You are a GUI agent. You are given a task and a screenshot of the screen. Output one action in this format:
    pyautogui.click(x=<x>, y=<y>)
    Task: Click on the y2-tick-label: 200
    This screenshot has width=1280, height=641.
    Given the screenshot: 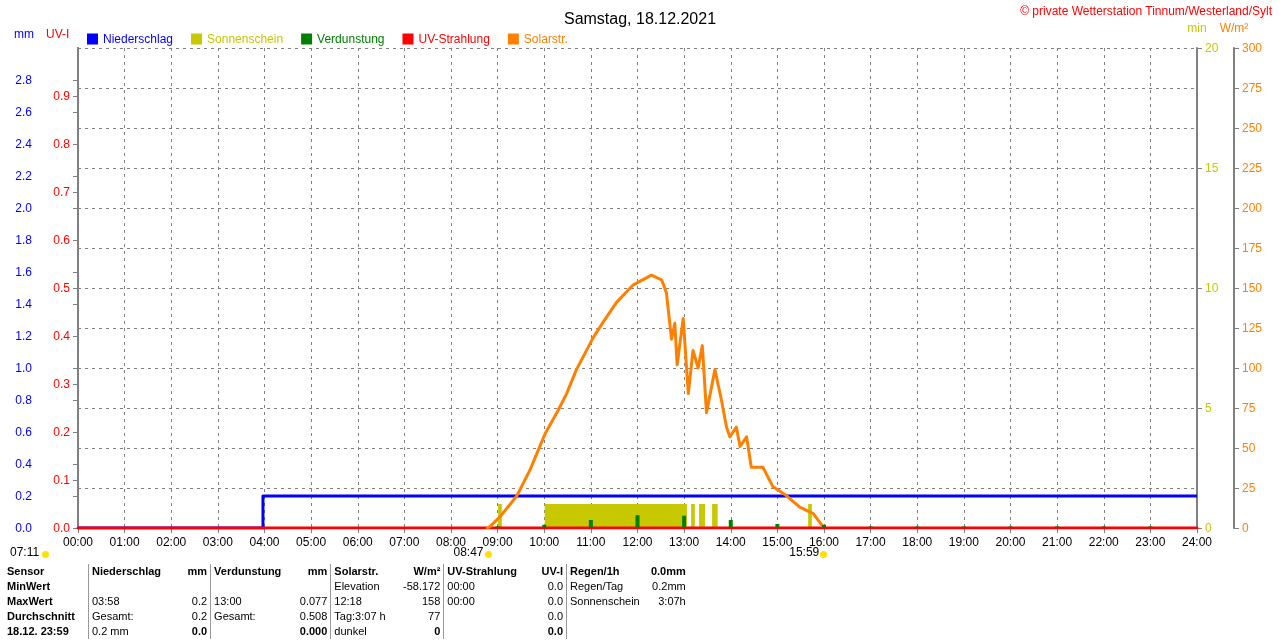 What is the action you would take?
    pyautogui.click(x=1252, y=208)
    